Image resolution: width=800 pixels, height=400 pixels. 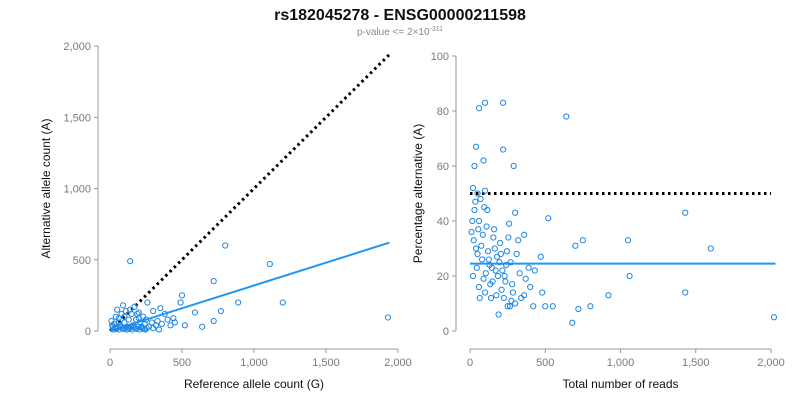 What do you see at coordinates (88, 332) in the screenshot?
I see `y-tick-label: 0` at bounding box center [88, 332].